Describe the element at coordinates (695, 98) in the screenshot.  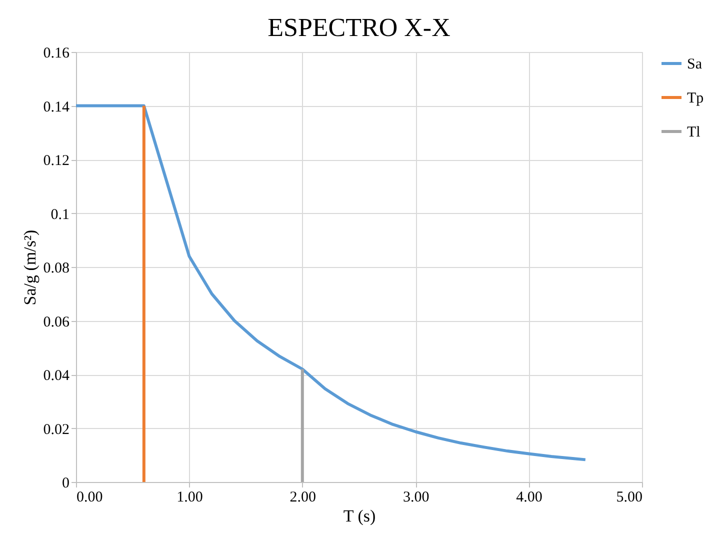
I see `legend-label: Tp` at that location.